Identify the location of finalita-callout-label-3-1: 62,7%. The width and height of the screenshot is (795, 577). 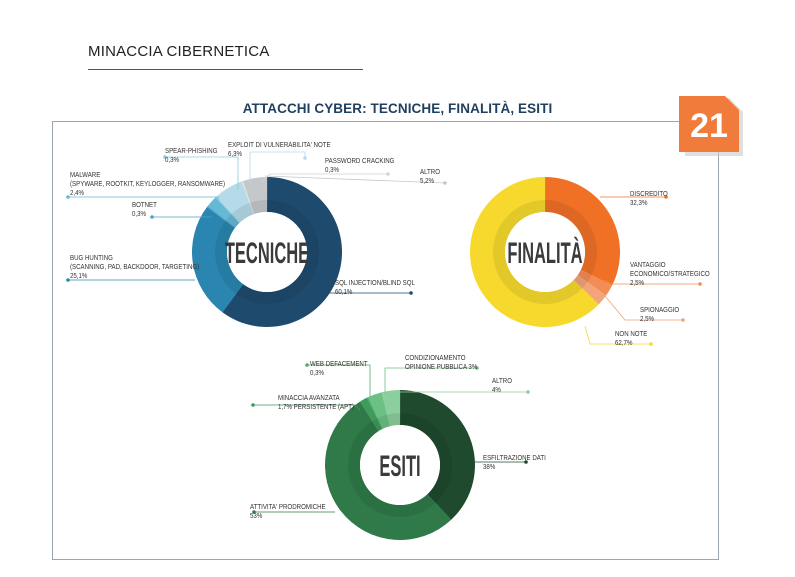
(623, 344).